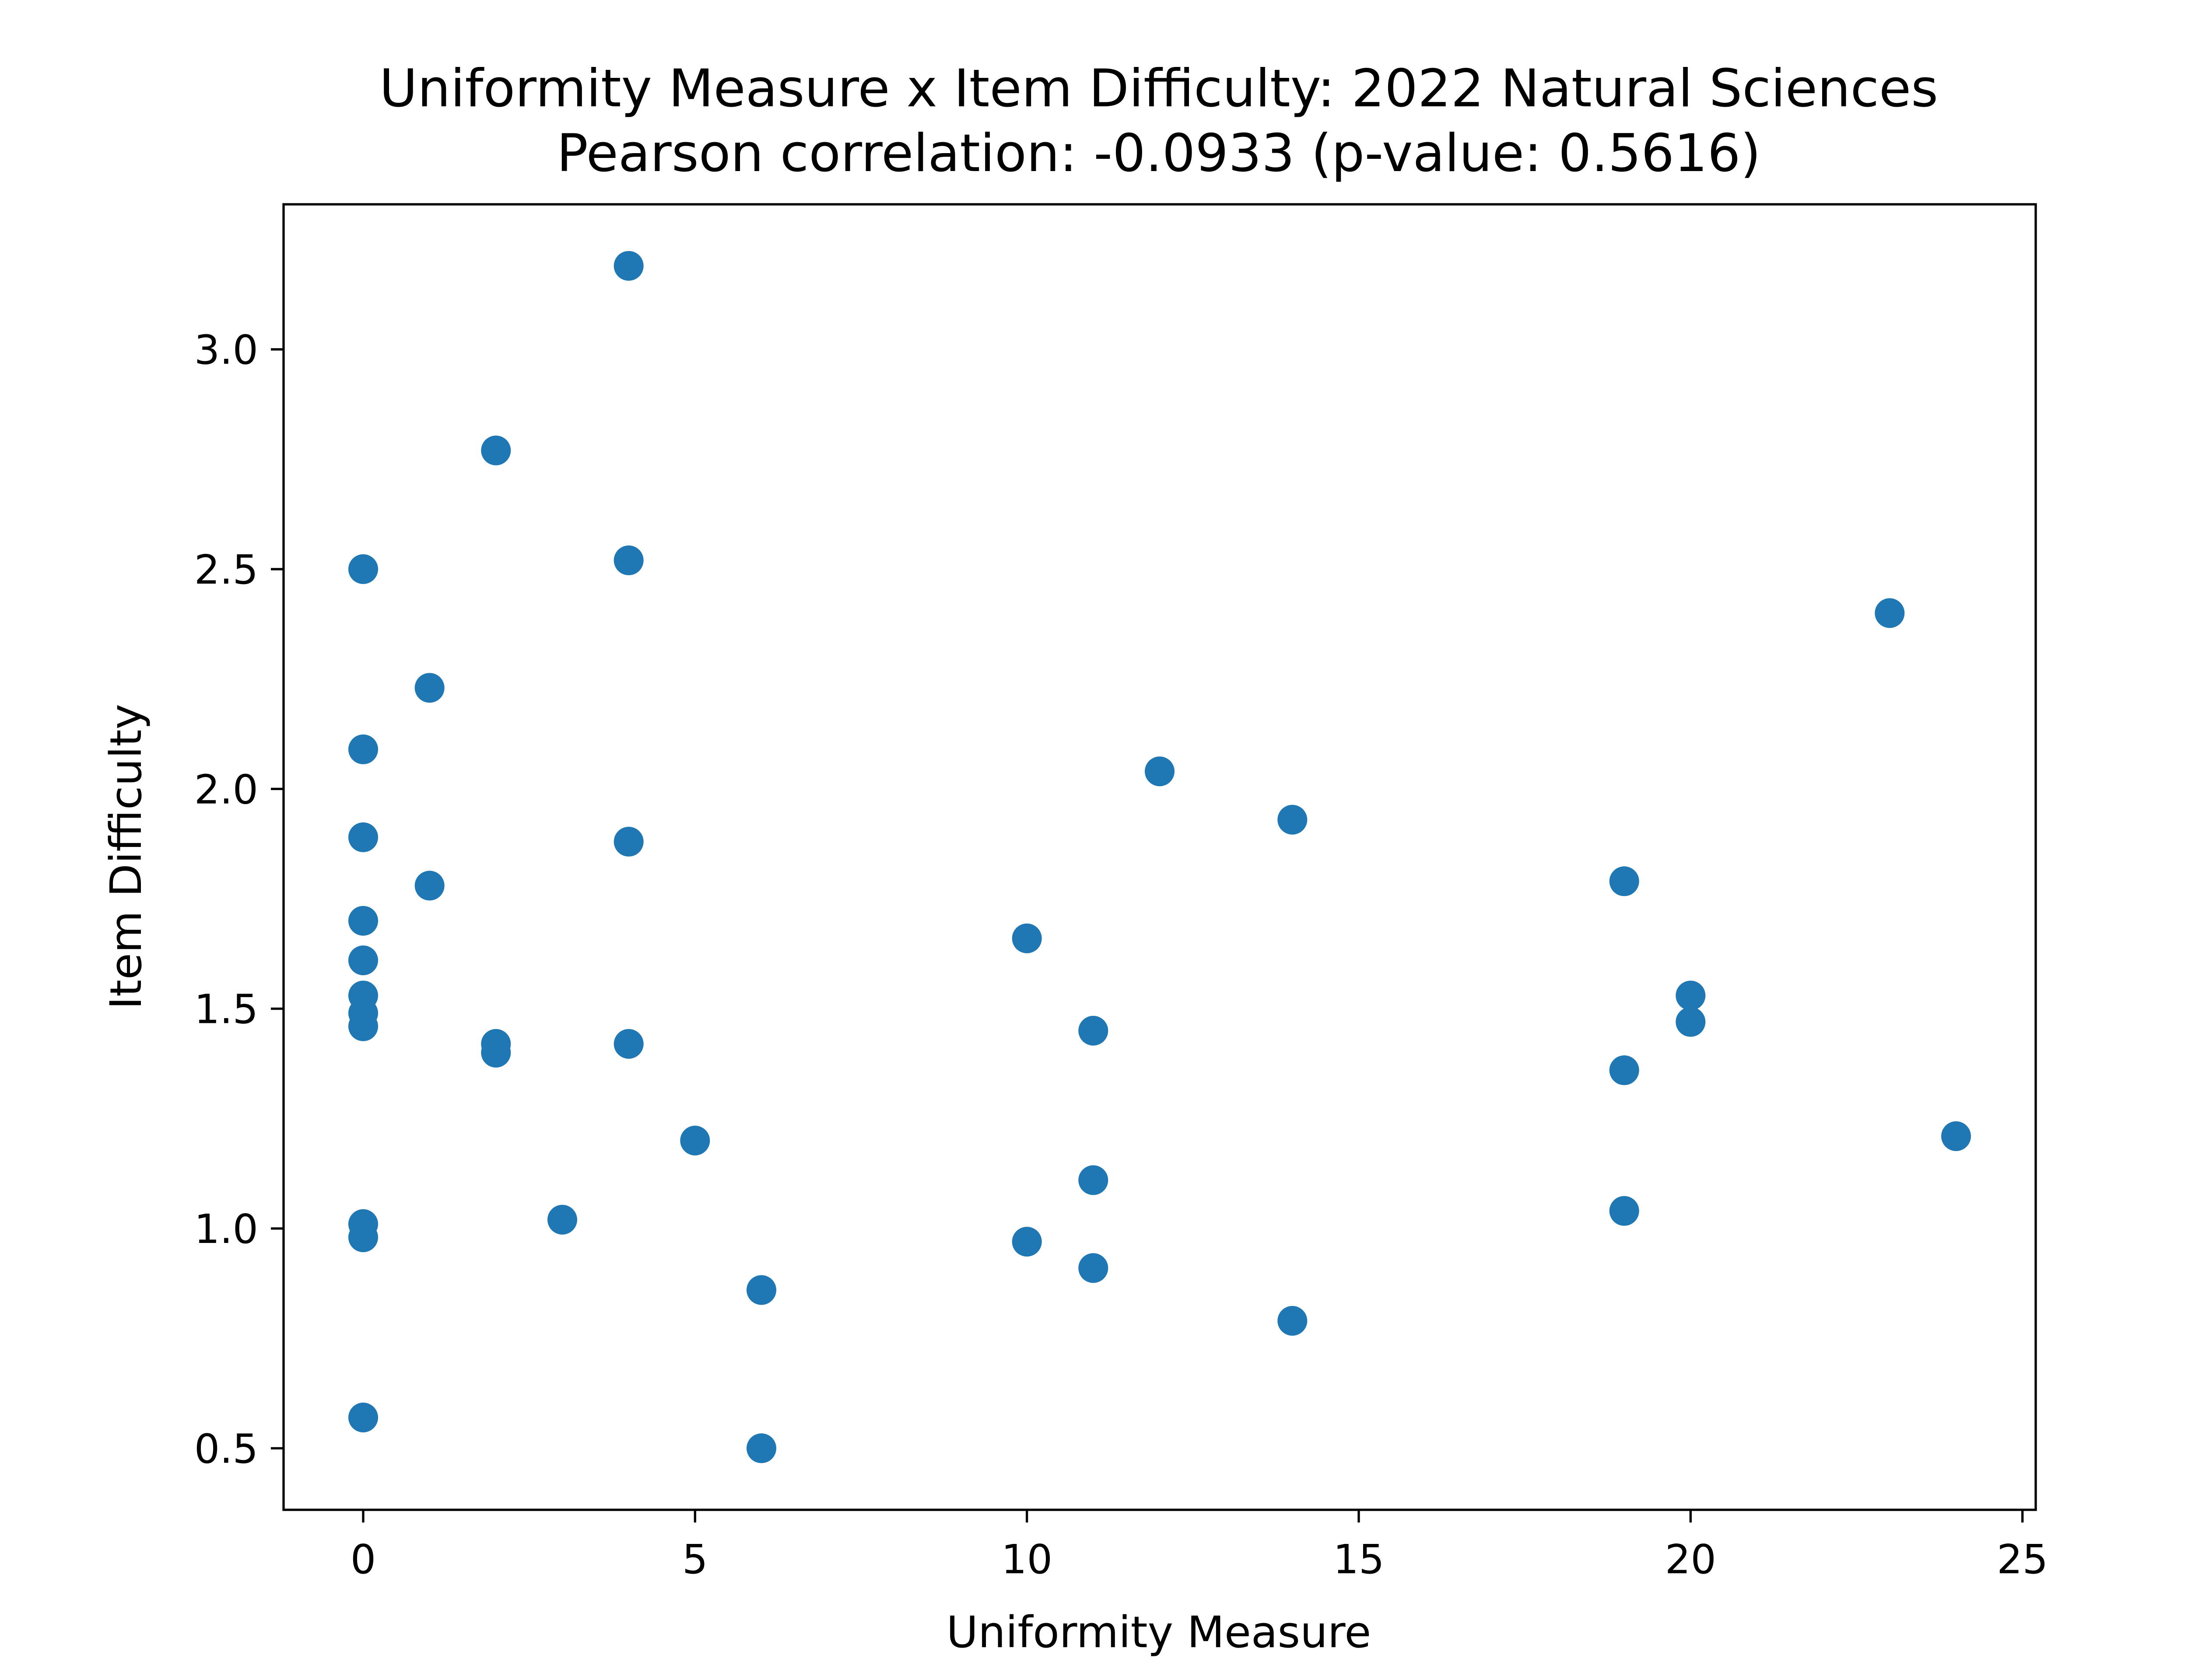 This screenshot has width=2188, height=1680. I want to click on x-tick-label-0: 0, so click(363, 1559).